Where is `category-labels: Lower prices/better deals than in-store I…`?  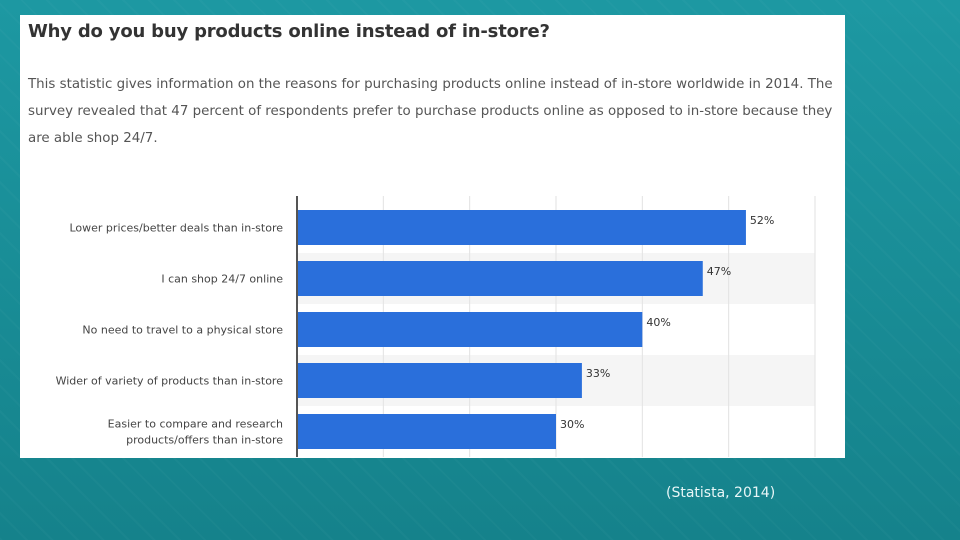 category-labels: Lower prices/better deals than in-store I… is located at coordinates (170, 334).